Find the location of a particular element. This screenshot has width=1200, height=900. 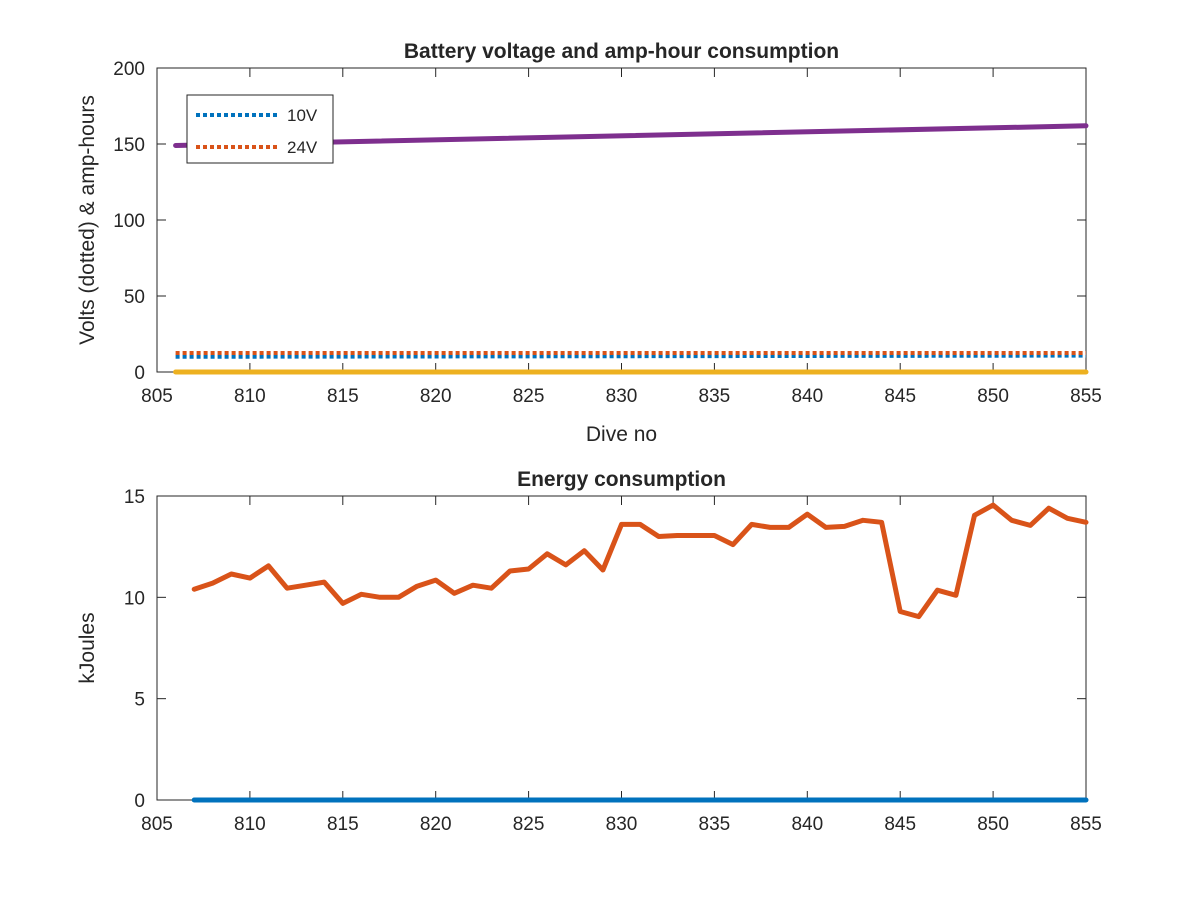

chart-0-title: Battery voltage and amp-hour consumption is located at coordinates (621, 51).